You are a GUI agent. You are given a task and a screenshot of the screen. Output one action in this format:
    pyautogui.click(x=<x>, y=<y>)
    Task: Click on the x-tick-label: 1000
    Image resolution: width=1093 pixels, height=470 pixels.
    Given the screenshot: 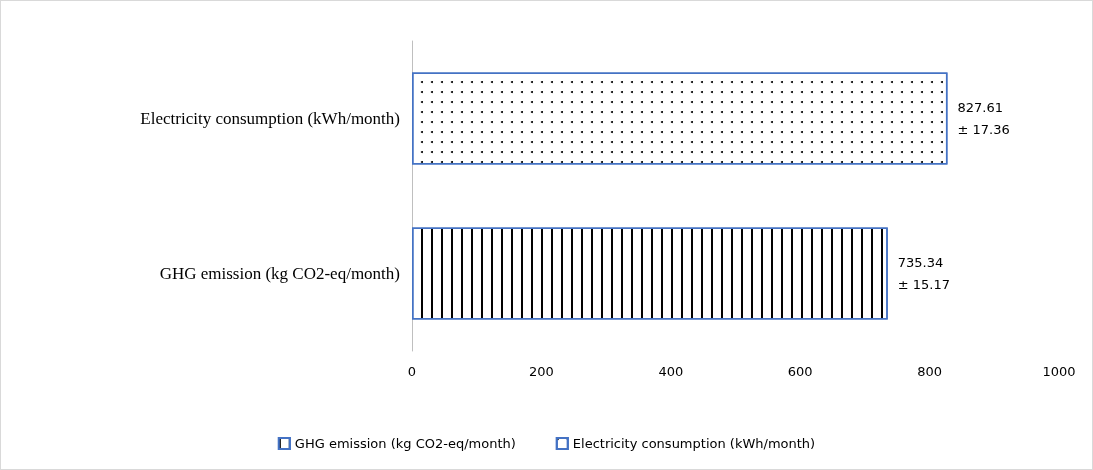 What is the action you would take?
    pyautogui.click(x=1059, y=371)
    